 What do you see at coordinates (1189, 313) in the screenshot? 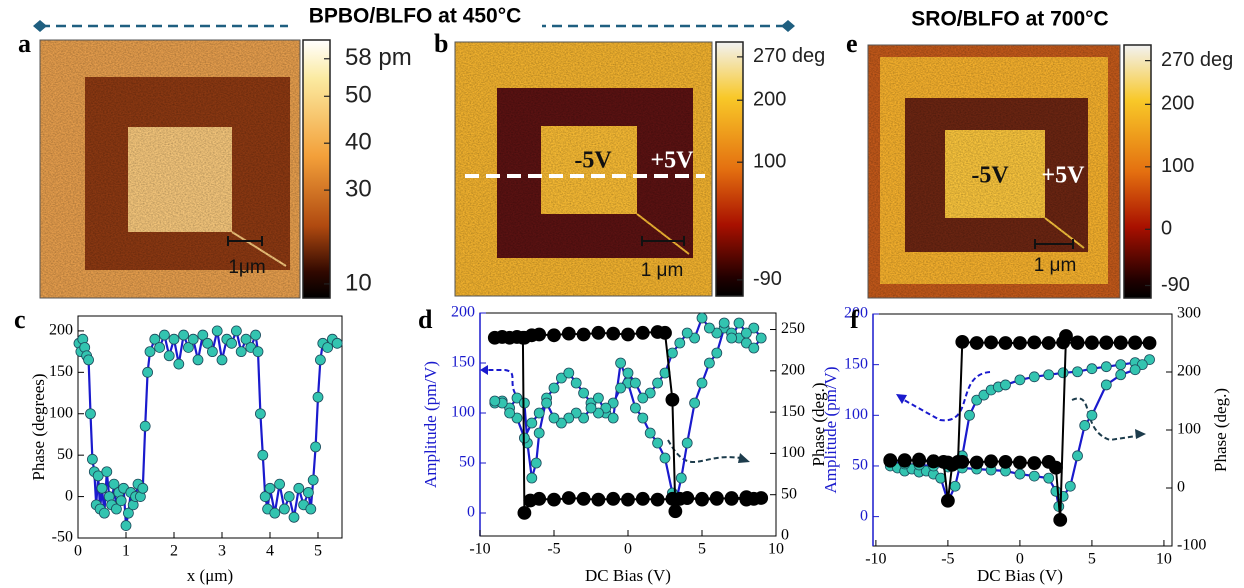
I see `y2-tick-label: 300` at bounding box center [1189, 313].